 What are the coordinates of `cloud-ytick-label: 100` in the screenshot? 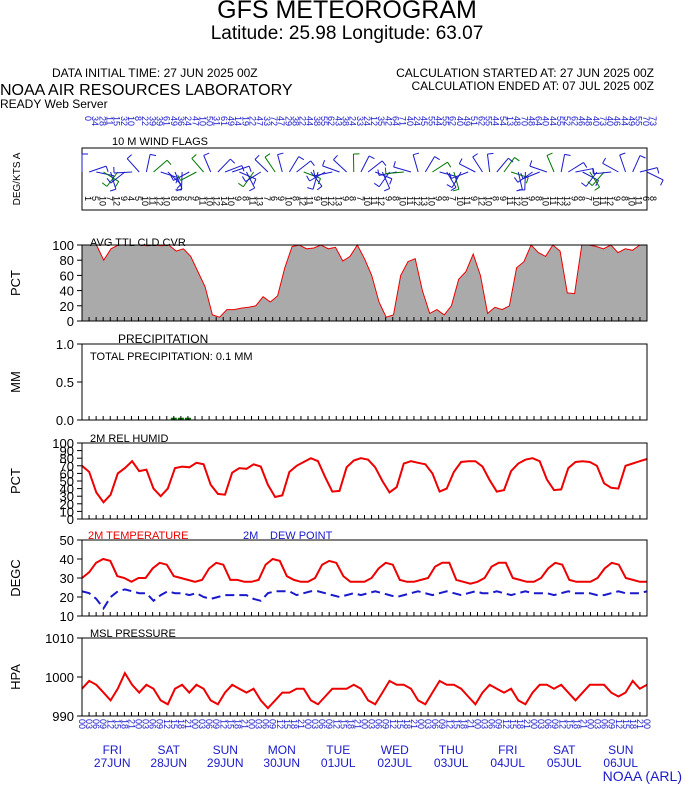 It's located at (63, 245).